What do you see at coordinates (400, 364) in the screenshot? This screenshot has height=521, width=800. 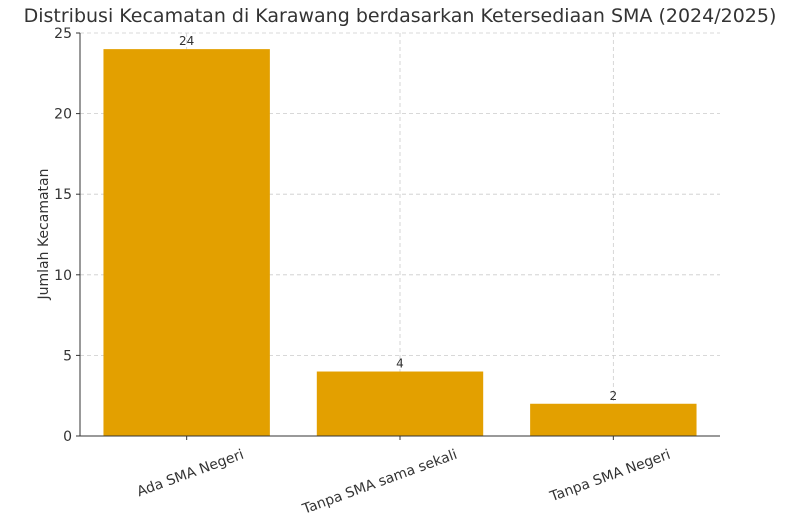 I see `data-label: 4` at bounding box center [400, 364].